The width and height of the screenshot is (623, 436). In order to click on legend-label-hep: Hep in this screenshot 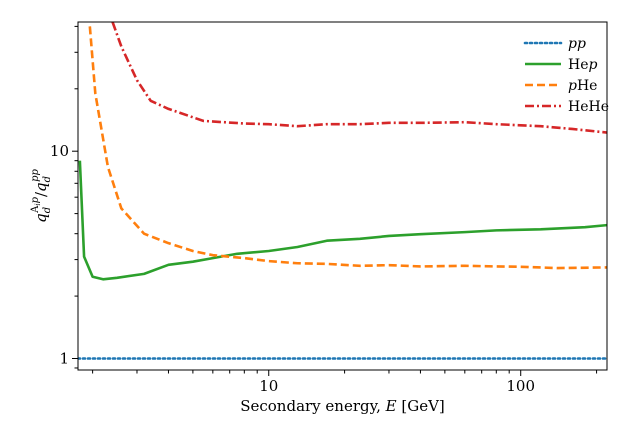, I will do `click(583, 65)`.